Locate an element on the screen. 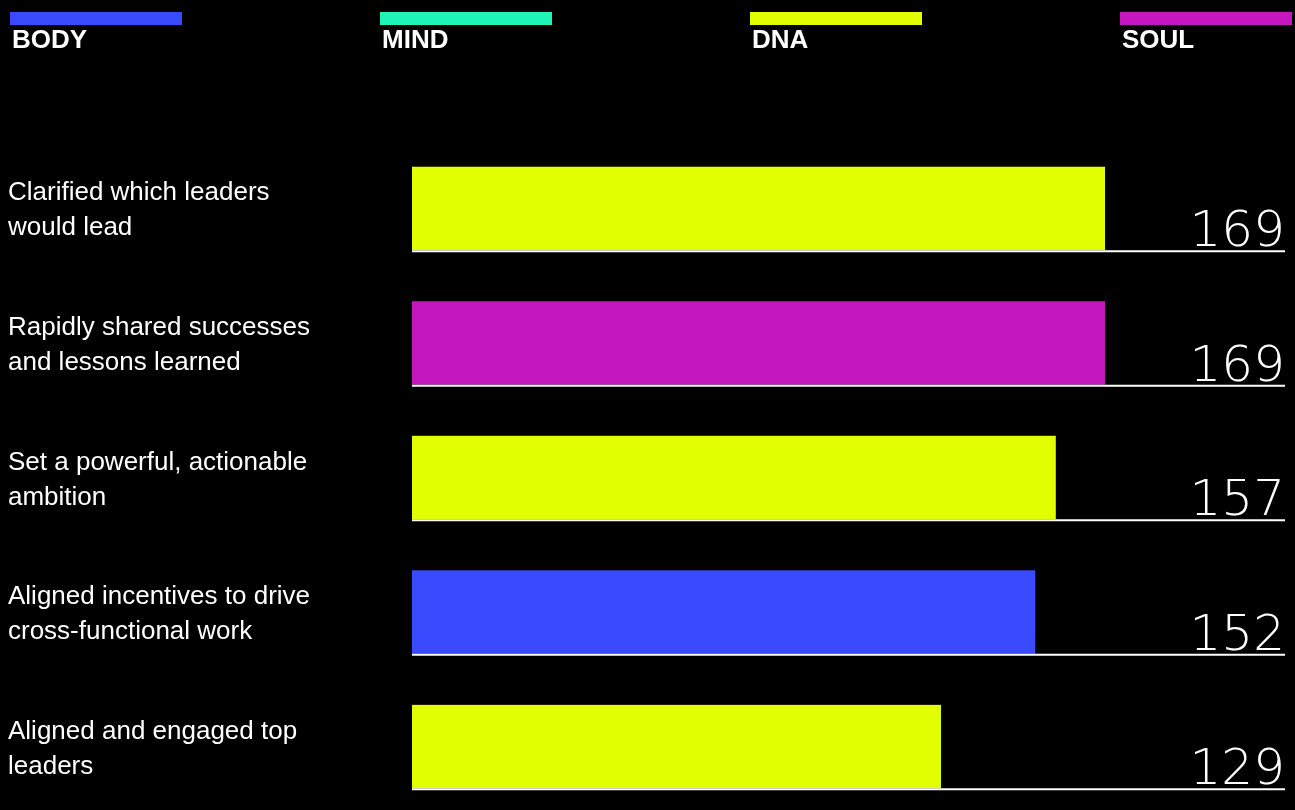 The height and width of the screenshot is (810, 1295). data-label: 129 is located at coordinates (1237, 767).